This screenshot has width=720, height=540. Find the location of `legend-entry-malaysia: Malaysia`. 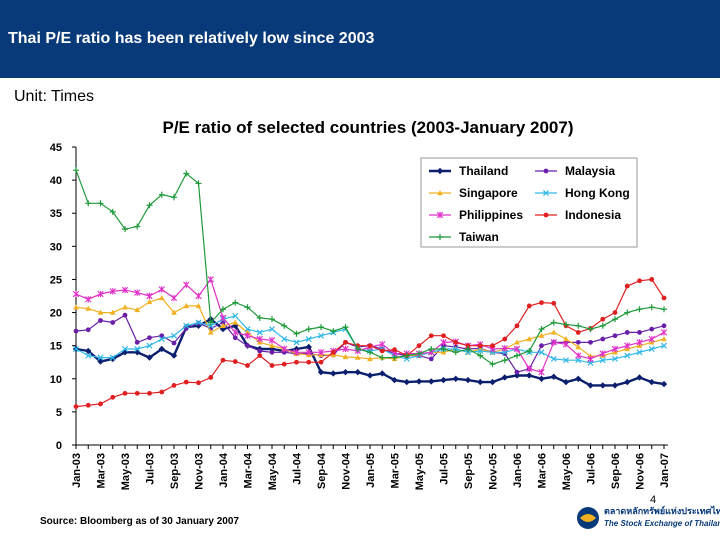

legend-entry-malaysia: Malaysia is located at coordinates (575, 171).